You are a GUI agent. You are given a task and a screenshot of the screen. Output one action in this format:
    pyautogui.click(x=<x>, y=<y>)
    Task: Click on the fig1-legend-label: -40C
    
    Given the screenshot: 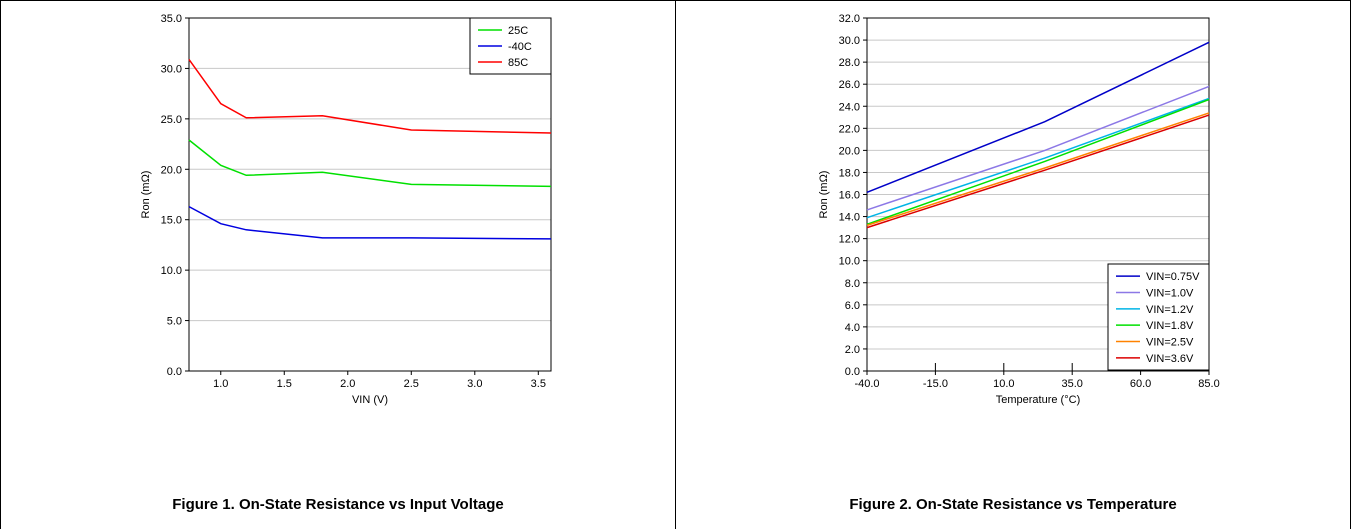 What is the action you would take?
    pyautogui.click(x=520, y=47)
    